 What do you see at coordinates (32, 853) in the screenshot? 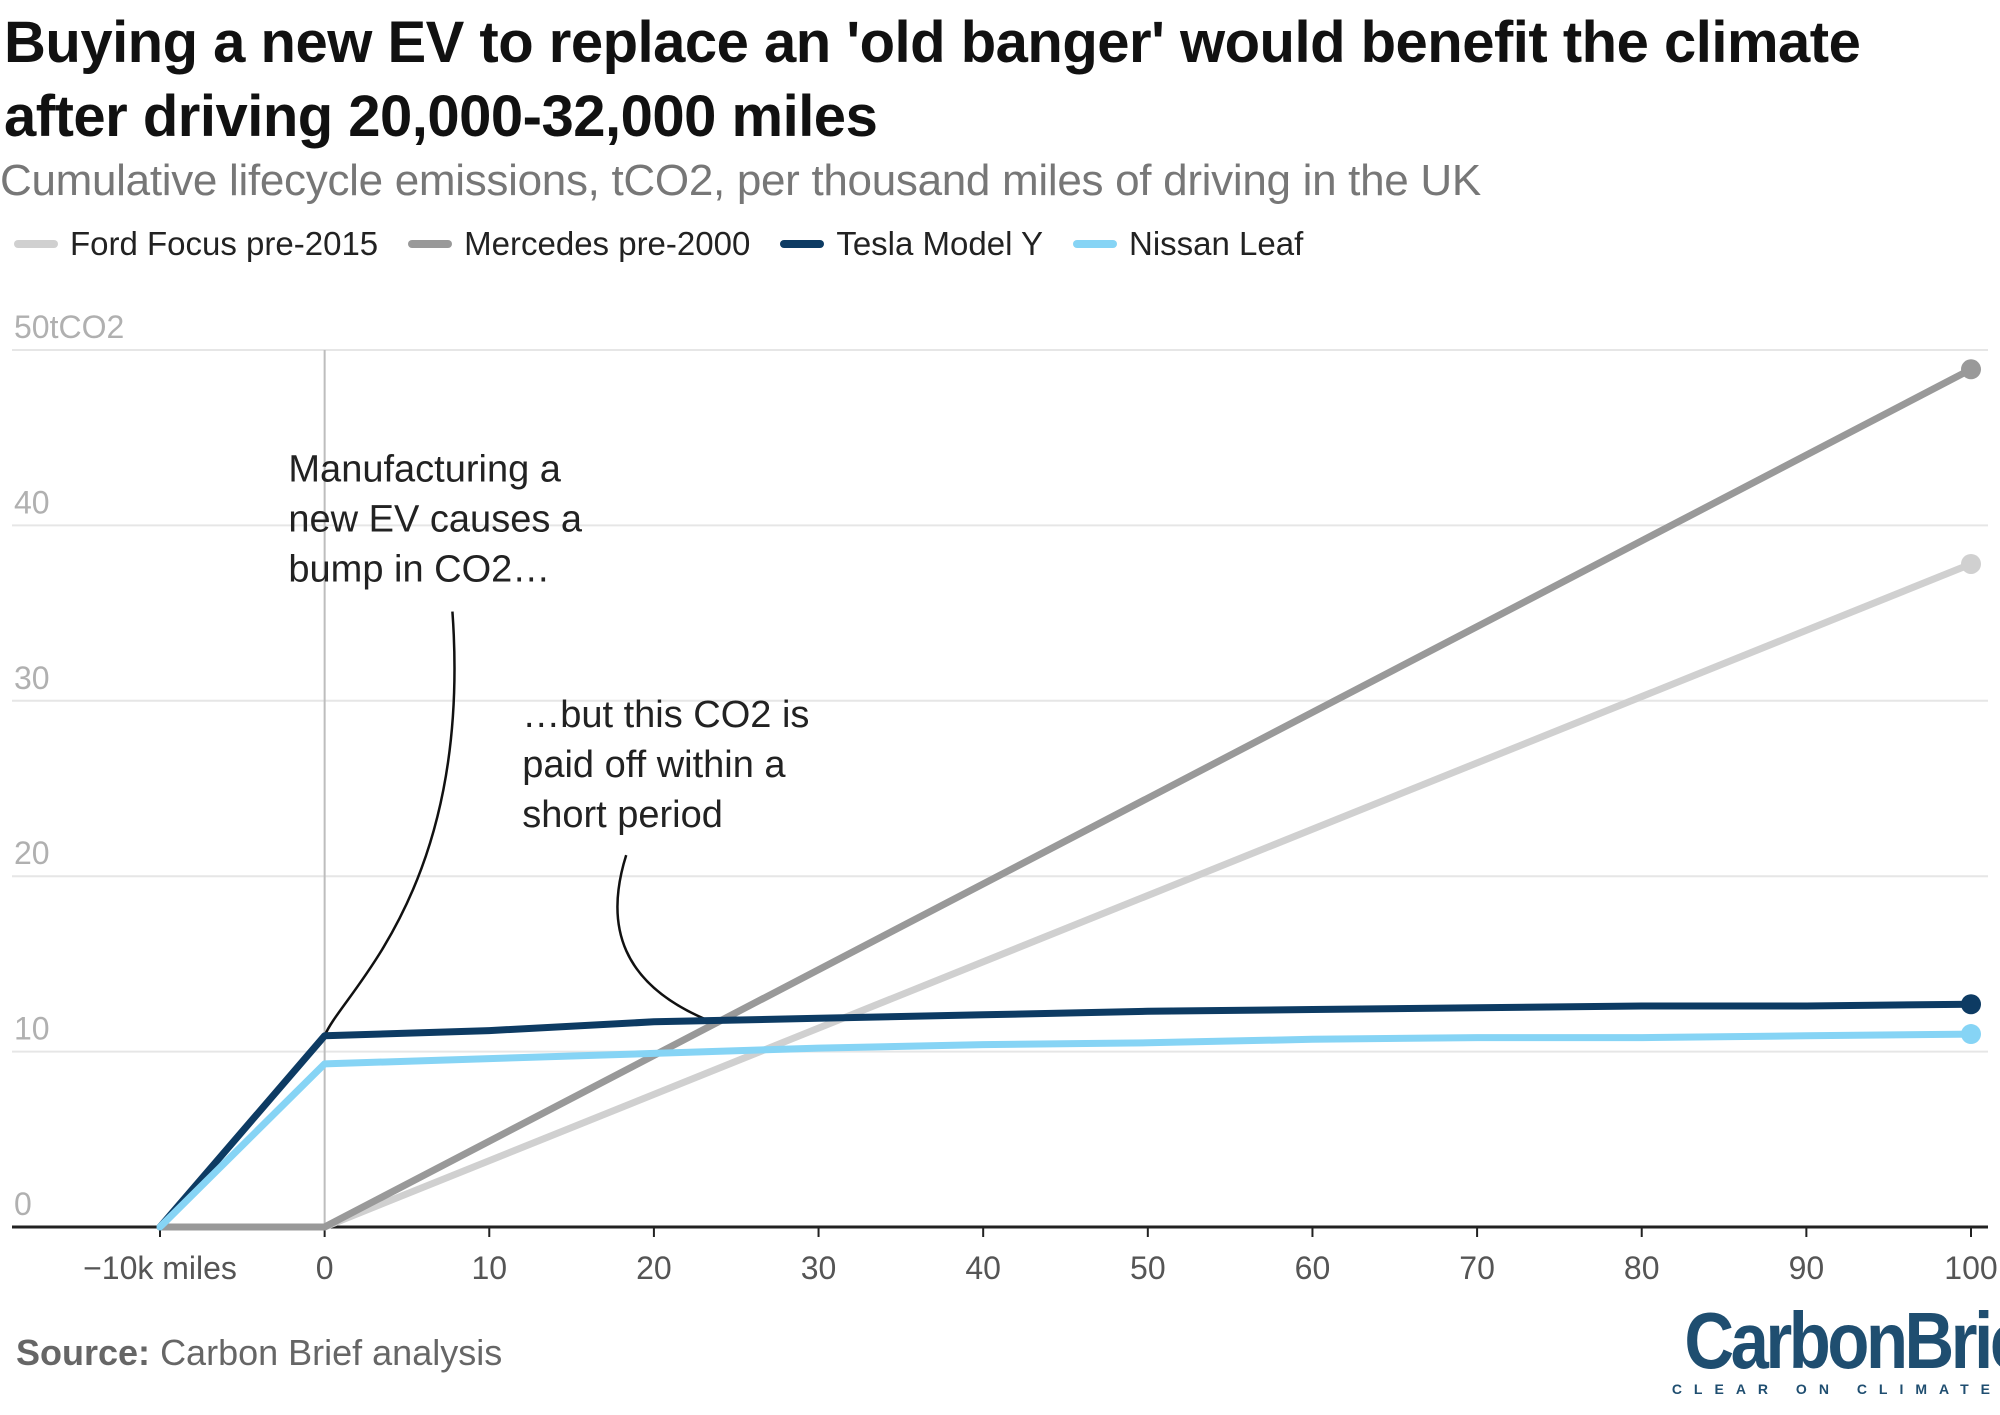
I see `y-tick-label: 20` at bounding box center [32, 853].